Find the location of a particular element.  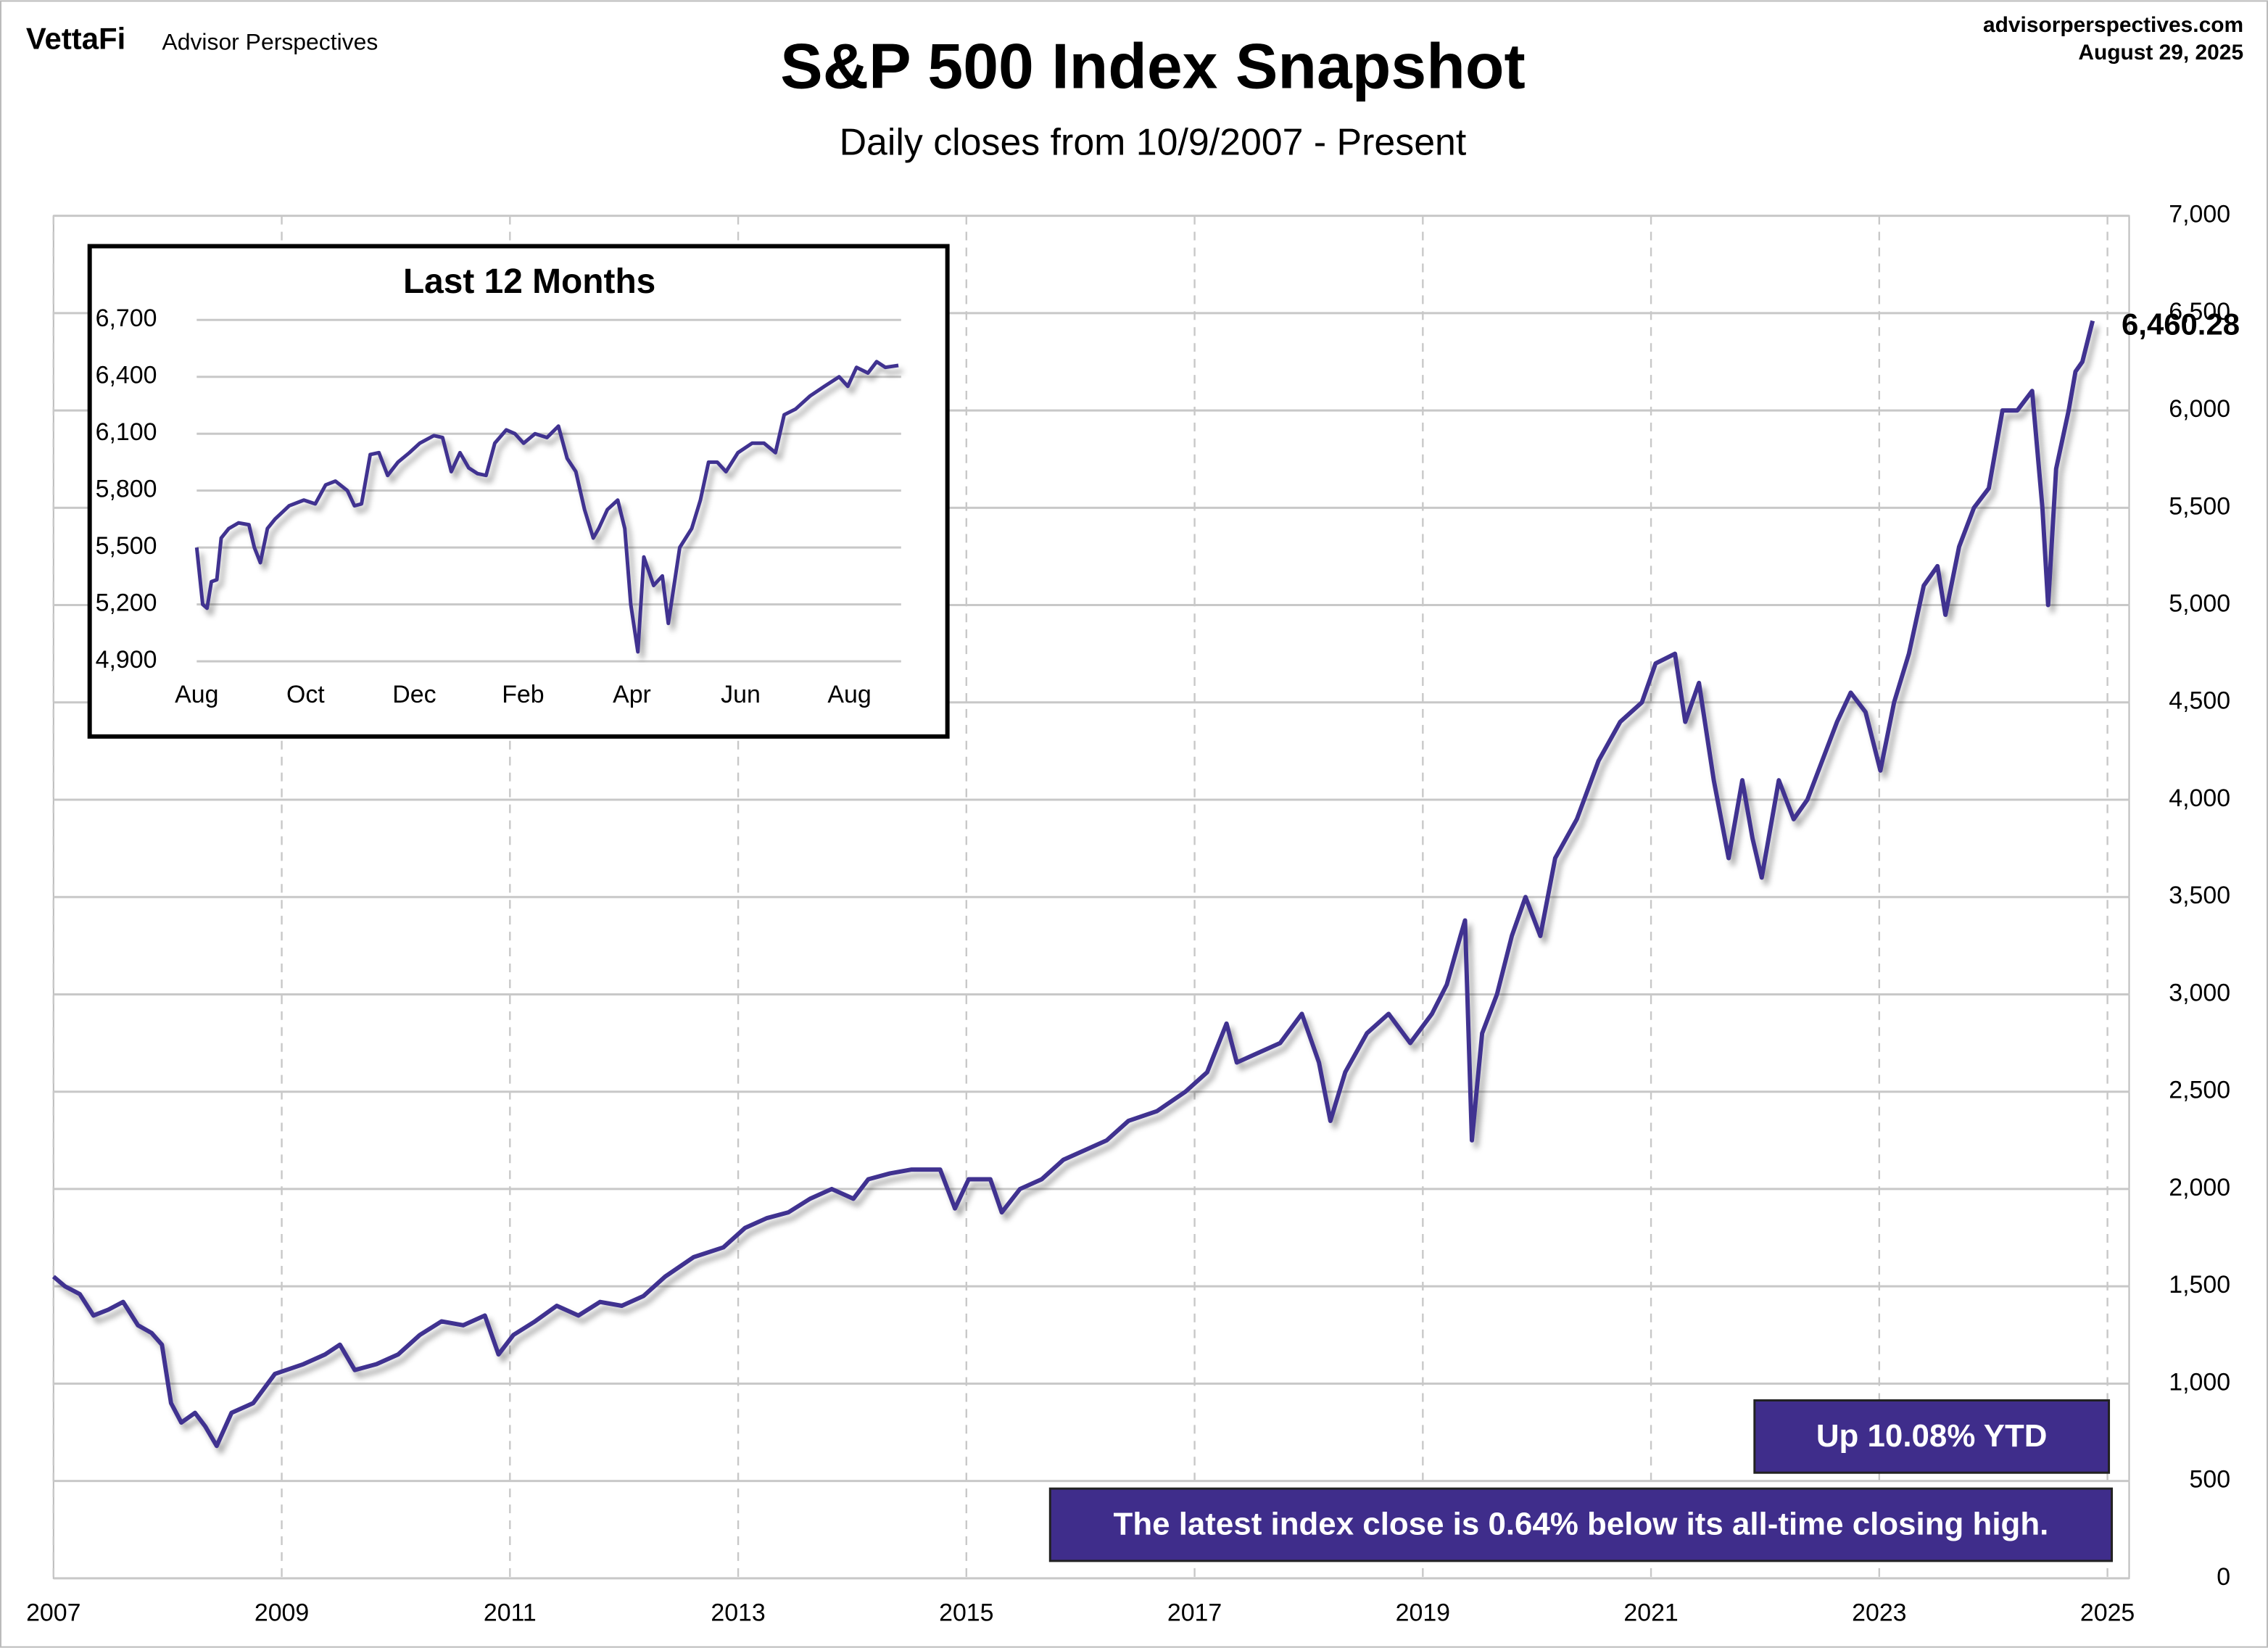

x-tick-label: 2025 is located at coordinates (2107, 1613).